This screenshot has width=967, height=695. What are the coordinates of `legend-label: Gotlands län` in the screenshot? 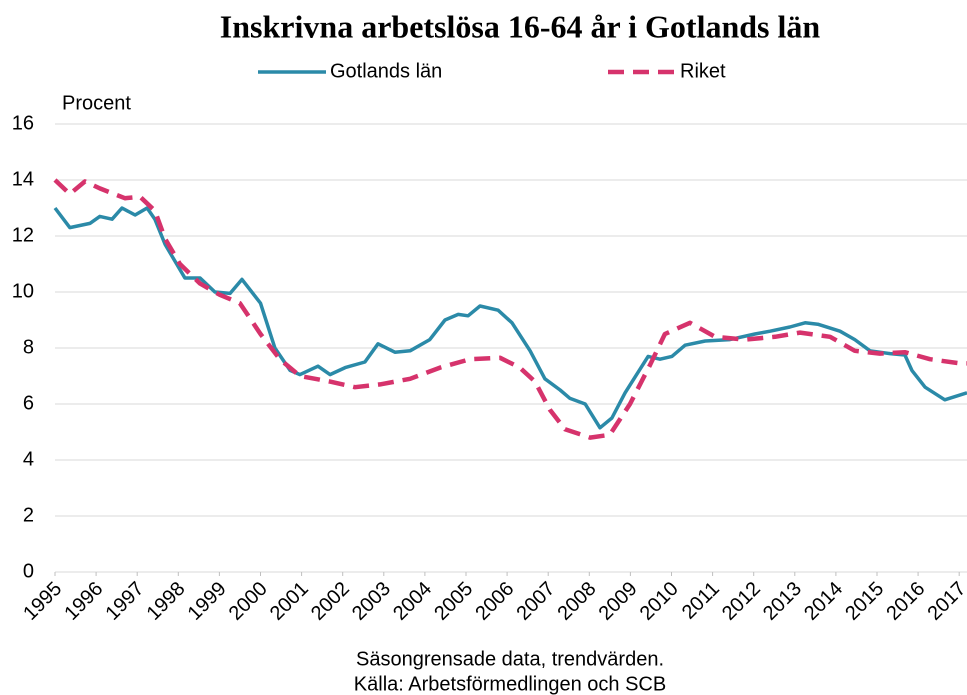 It's located at (386, 71).